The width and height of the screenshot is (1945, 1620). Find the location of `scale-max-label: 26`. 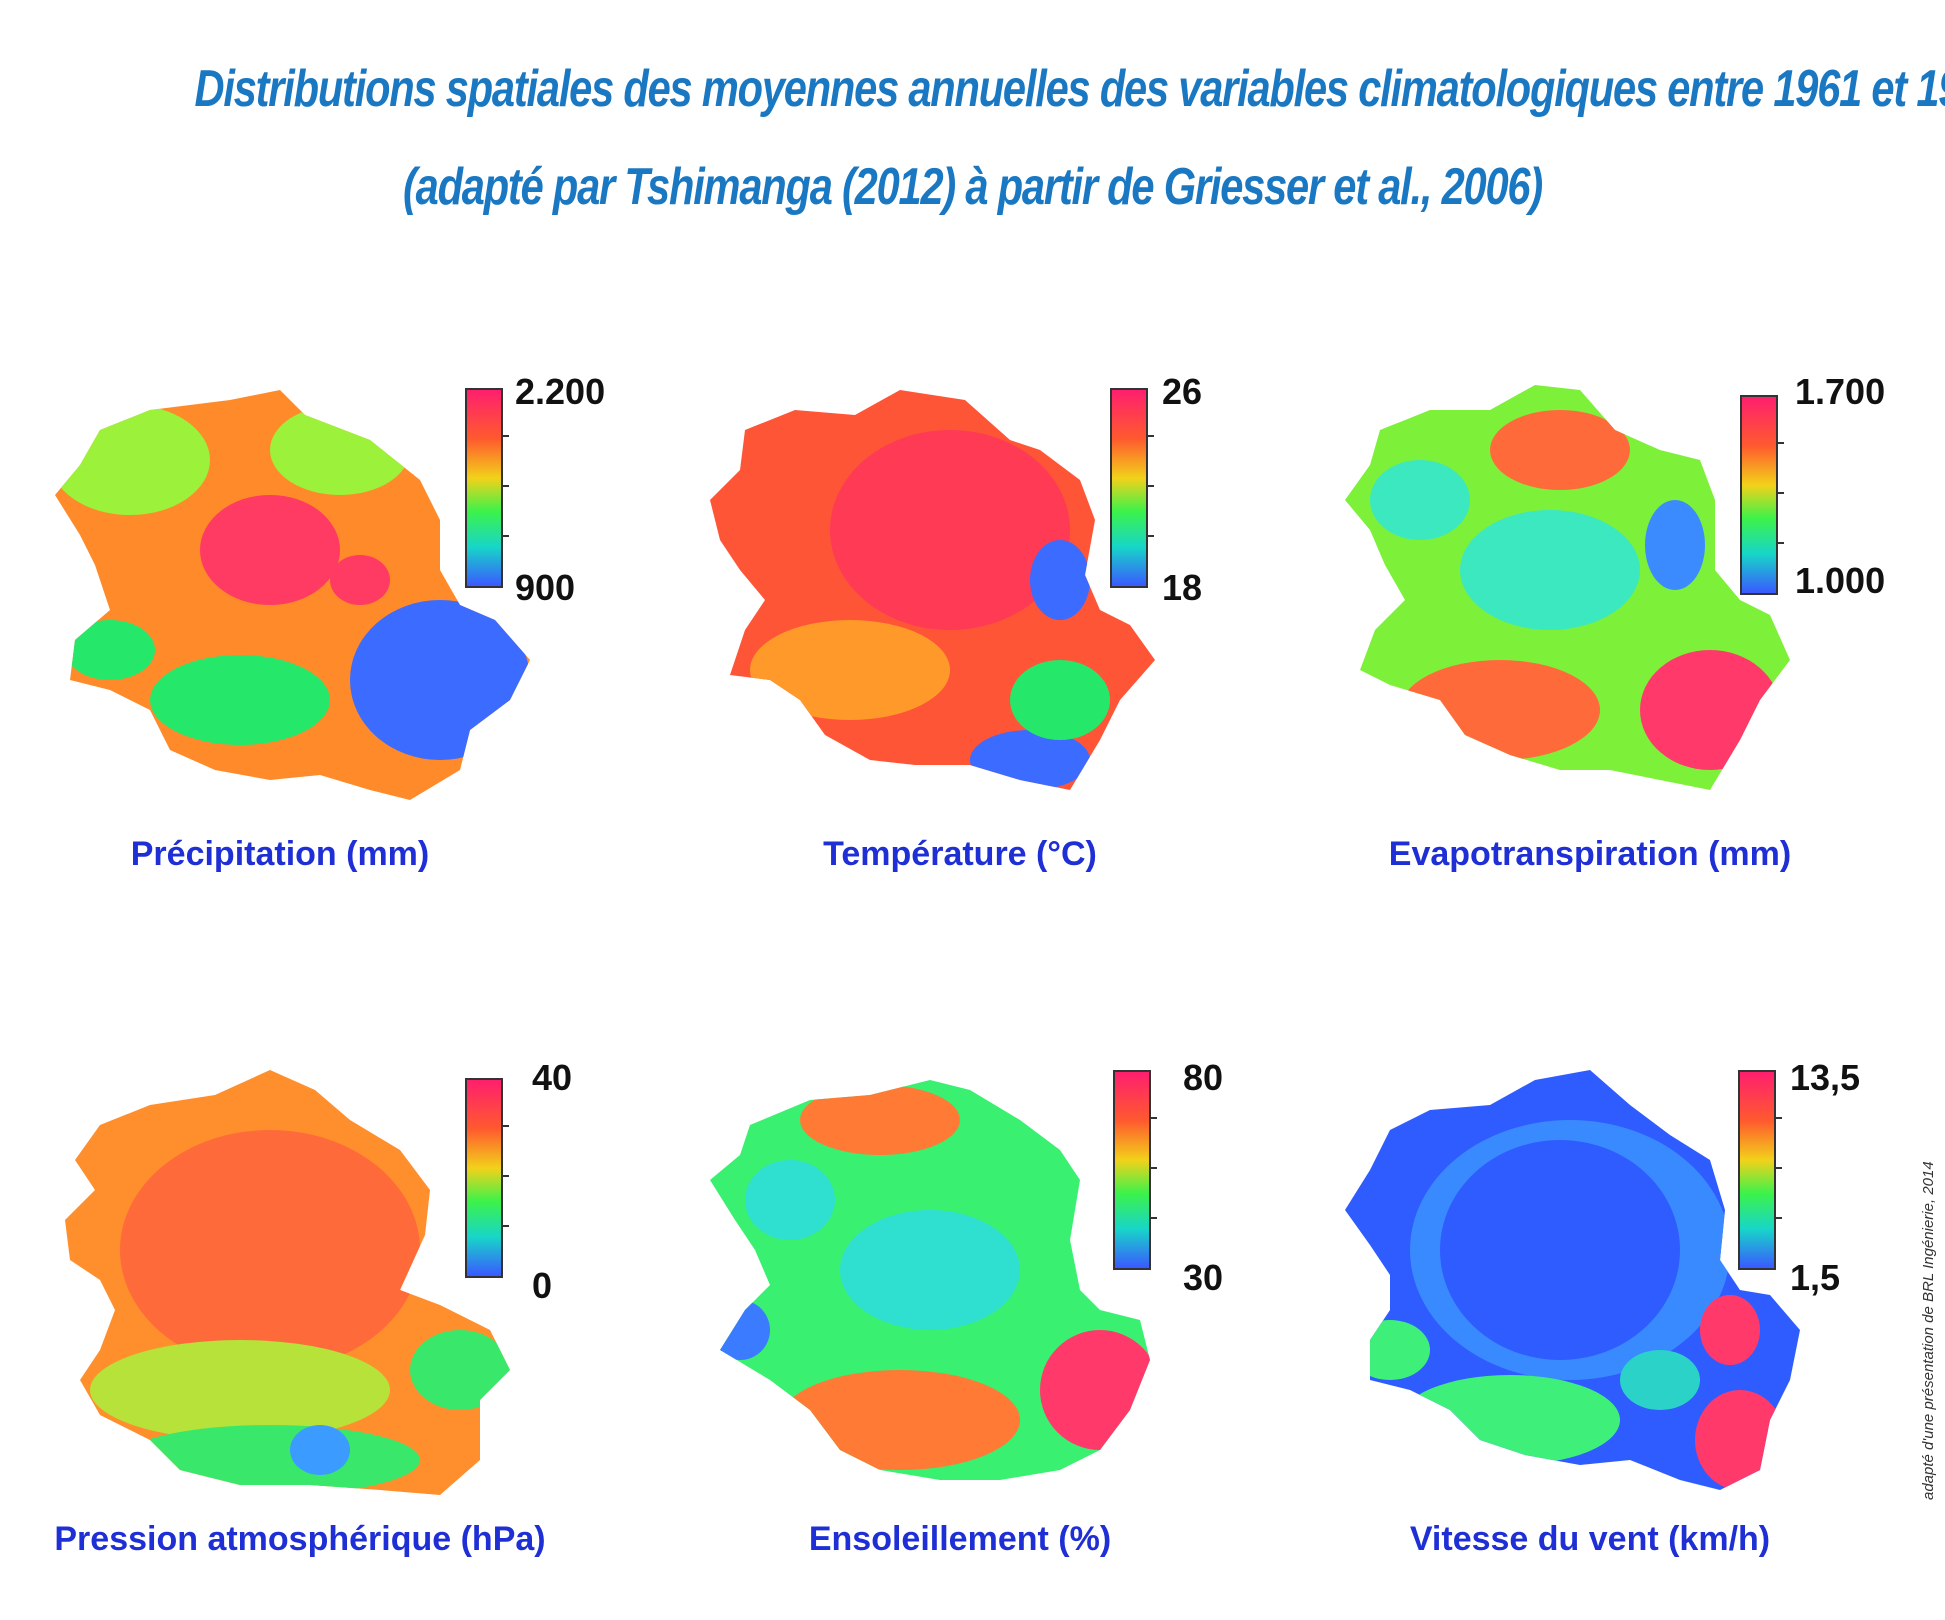

scale-max-label: 26 is located at coordinates (1182, 391).